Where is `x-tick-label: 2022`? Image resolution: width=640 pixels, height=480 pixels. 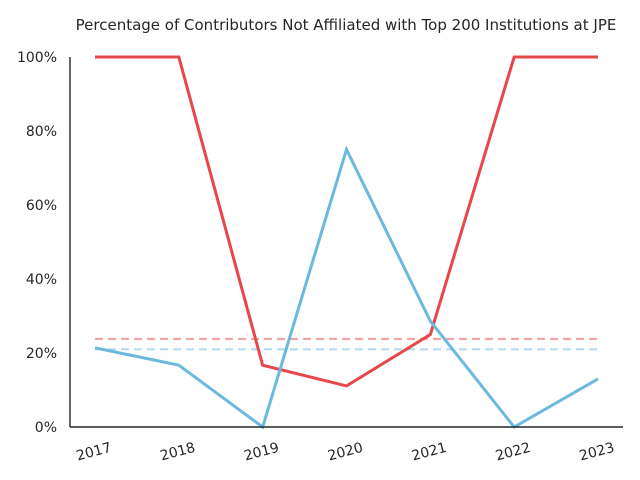
x-tick-label: 2022 is located at coordinates (513, 452).